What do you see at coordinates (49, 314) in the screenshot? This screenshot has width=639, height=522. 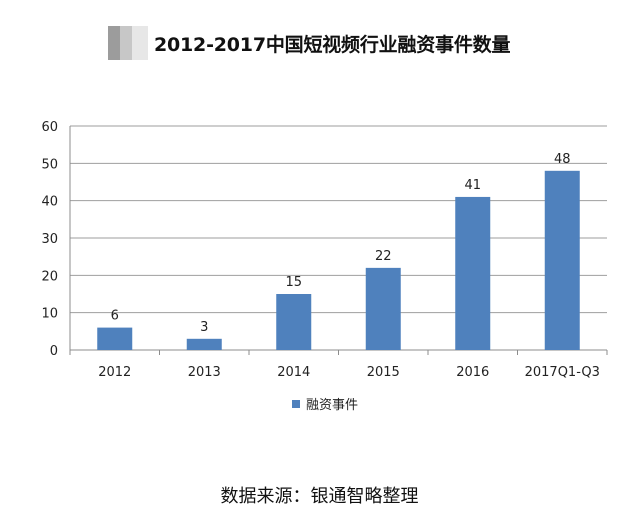 I see `y-tick-label: 10` at bounding box center [49, 314].